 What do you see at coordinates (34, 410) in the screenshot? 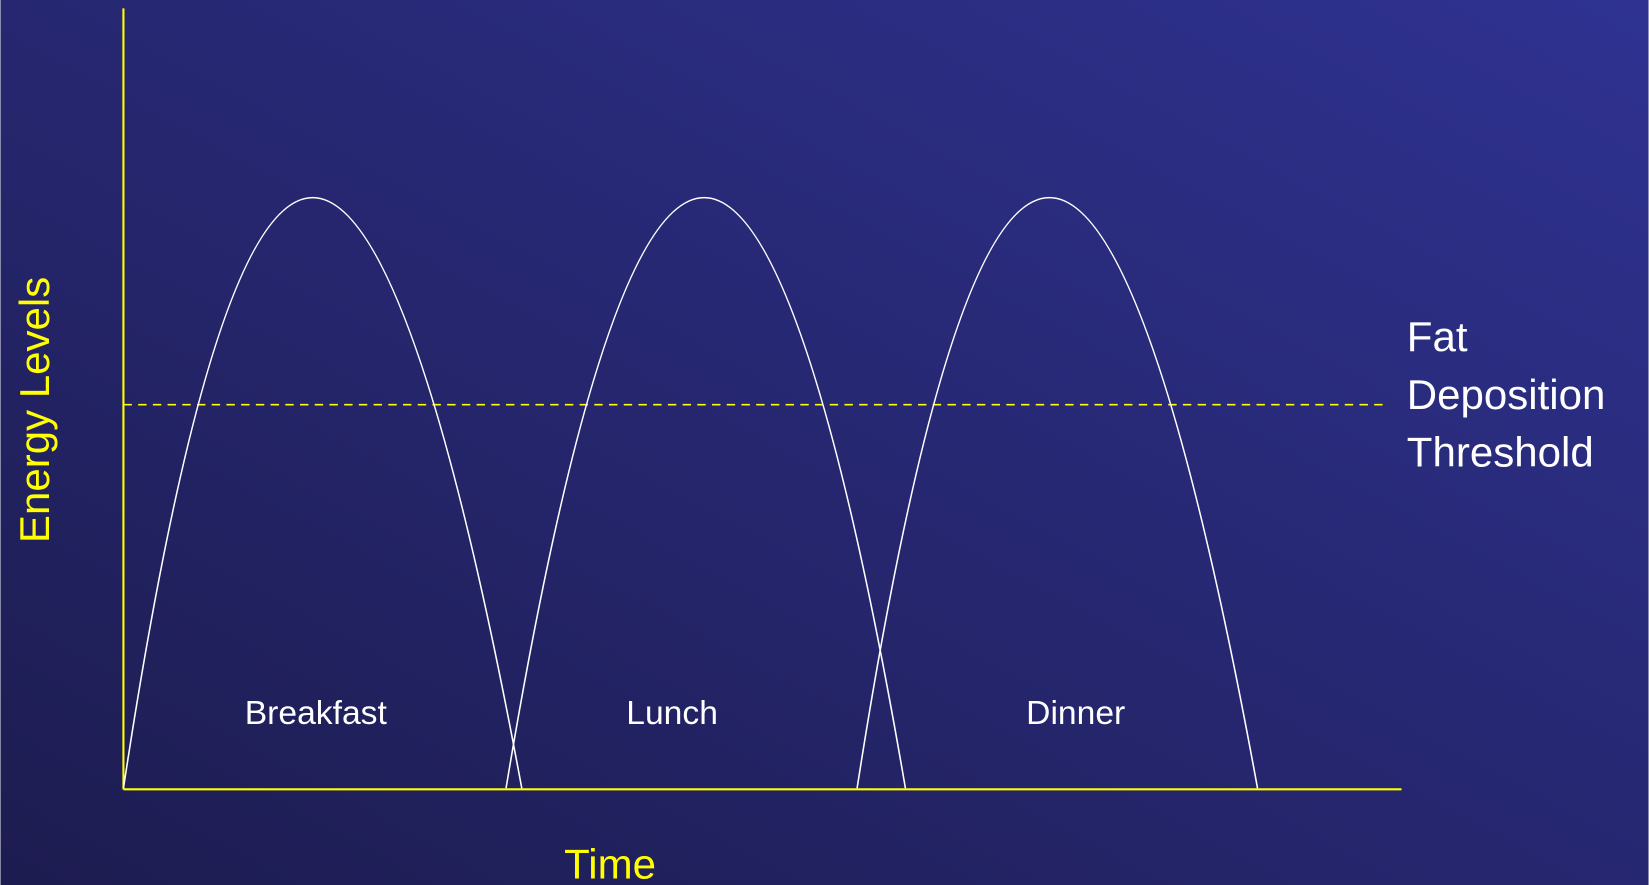
I see `y-axis-label: Energy Levels` at bounding box center [34, 410].